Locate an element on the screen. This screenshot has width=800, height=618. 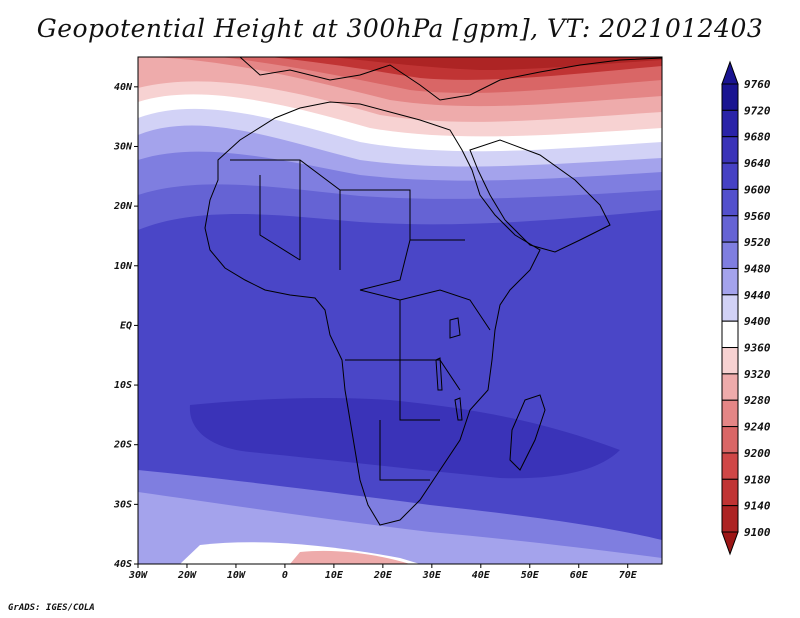
field-south-red is located at coordinates (350, 557).